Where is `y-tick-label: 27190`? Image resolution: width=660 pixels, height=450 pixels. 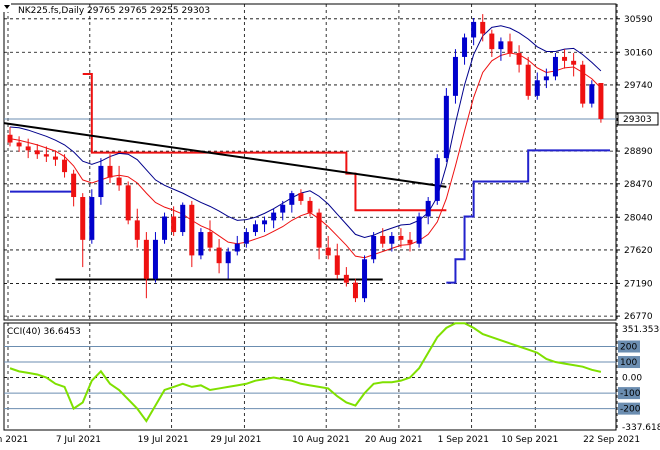
y-tick-label: 27190 is located at coordinates (638, 284).